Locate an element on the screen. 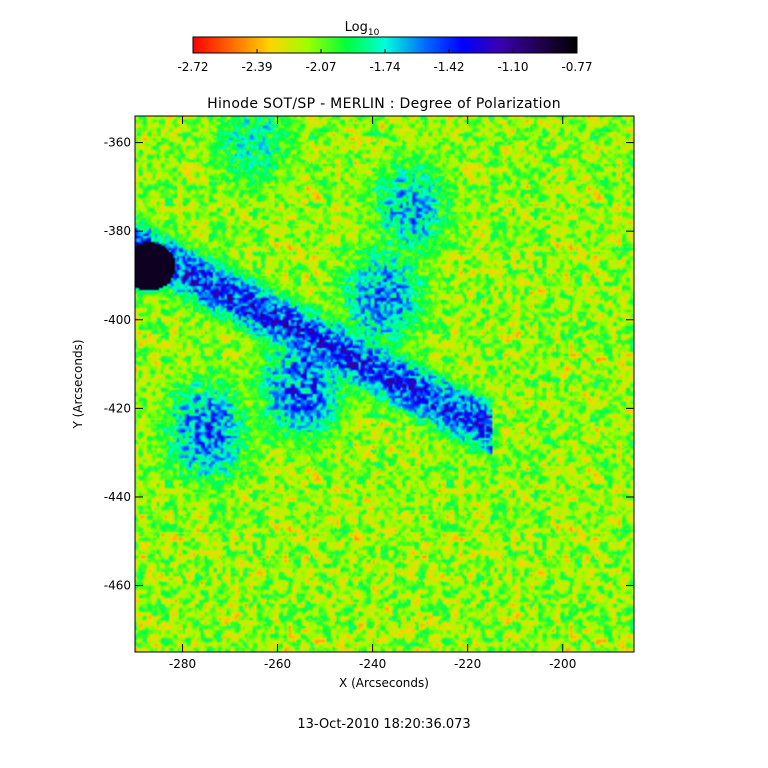 The image size is (768, 768). x-tick-label: -220 is located at coordinates (467, 664).